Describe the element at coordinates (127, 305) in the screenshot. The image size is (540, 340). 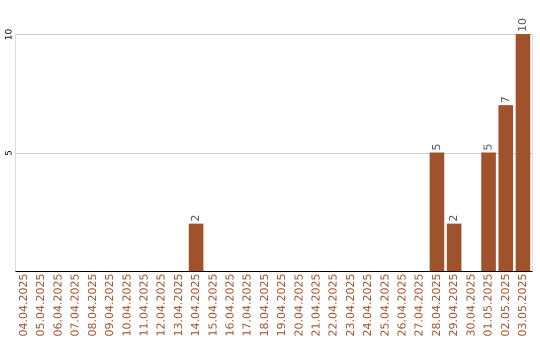
I see `x-tick-label: 10.04.2025` at that location.